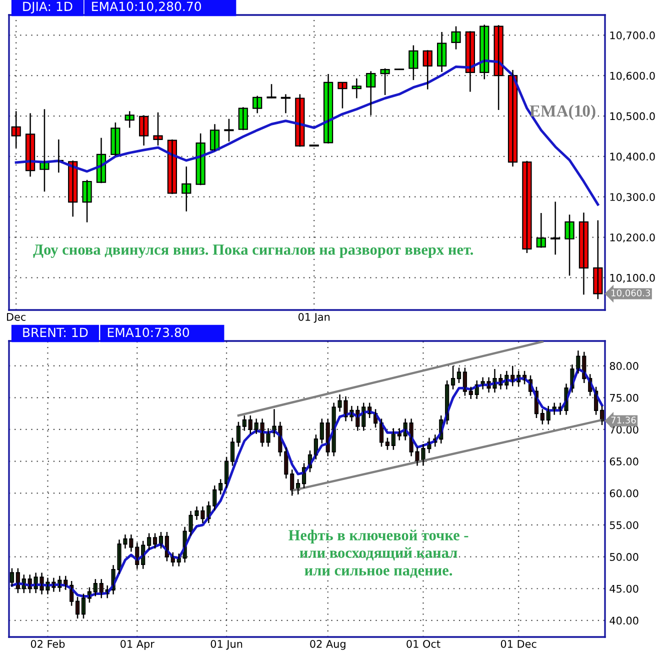 This screenshot has width=662, height=657. I want to click on x-tick-label: 02 Feb, so click(47, 644).